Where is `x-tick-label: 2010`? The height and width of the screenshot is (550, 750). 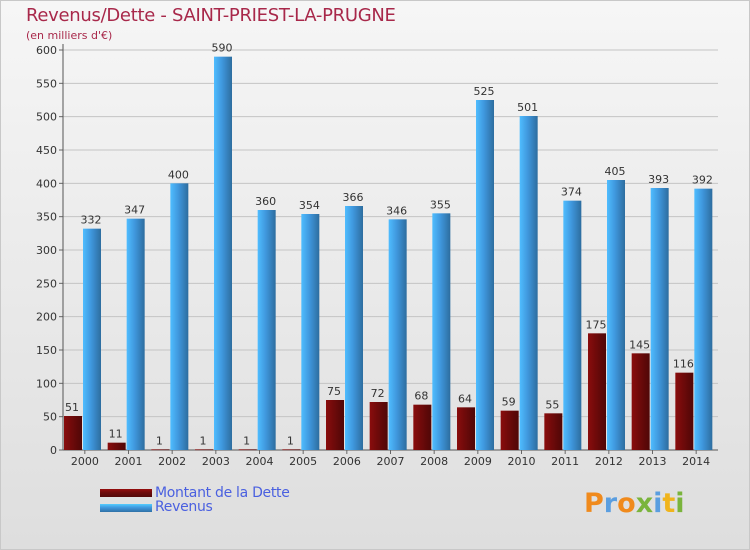
x-tick-label: 2010 is located at coordinates (522, 461).